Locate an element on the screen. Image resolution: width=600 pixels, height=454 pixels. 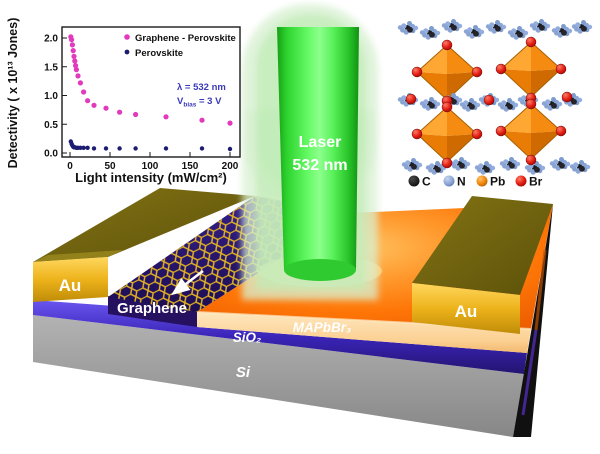
y-tick-label: 2.0 is located at coordinates (51, 39).